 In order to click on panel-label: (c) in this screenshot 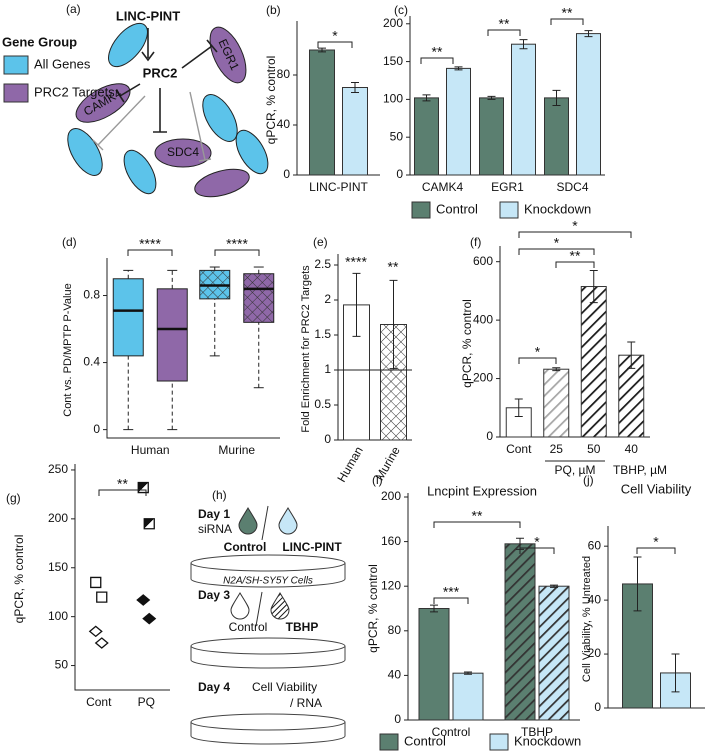, I will do `click(401, 10)`.